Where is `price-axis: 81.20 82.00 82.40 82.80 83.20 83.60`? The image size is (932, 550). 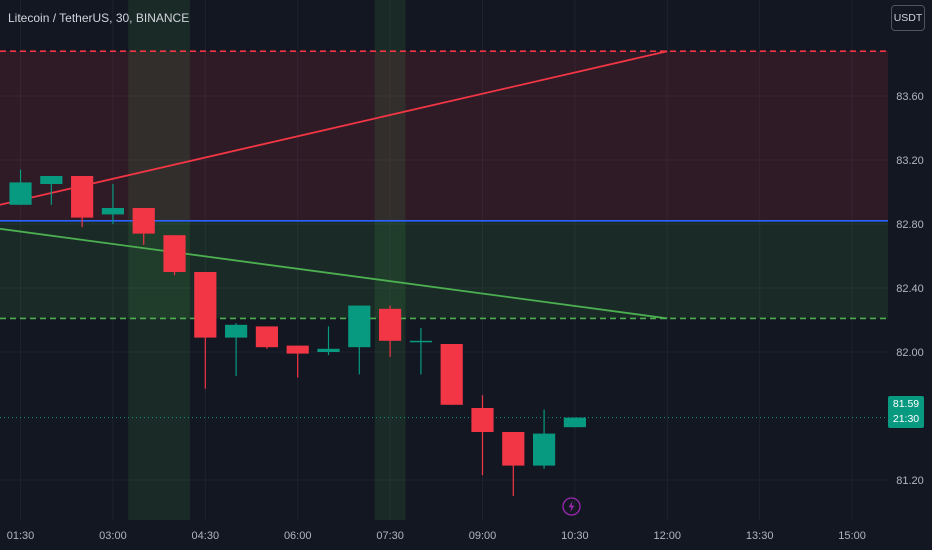
price-axis: 81.20 82.00 82.40 82.80 83.20 83.60 is located at coordinates (910, 289).